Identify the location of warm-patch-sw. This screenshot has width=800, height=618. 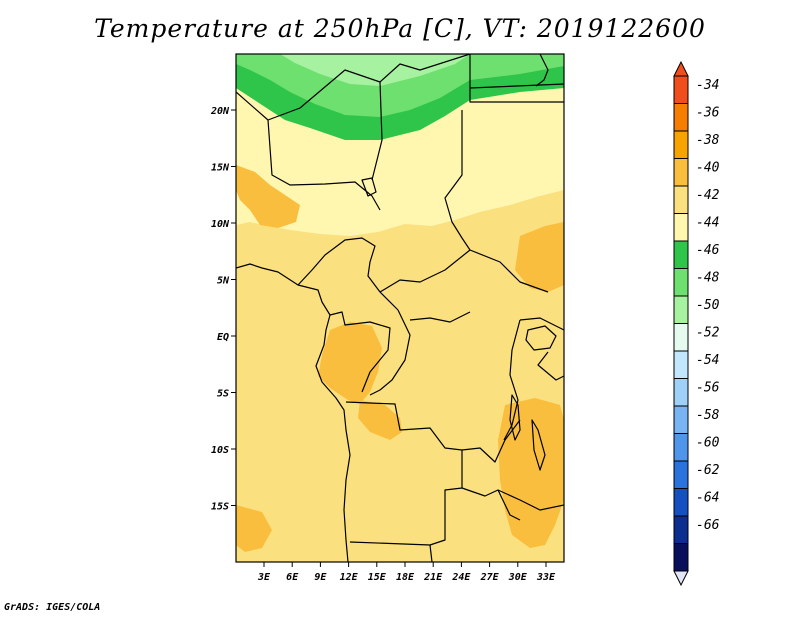
(254, 528).